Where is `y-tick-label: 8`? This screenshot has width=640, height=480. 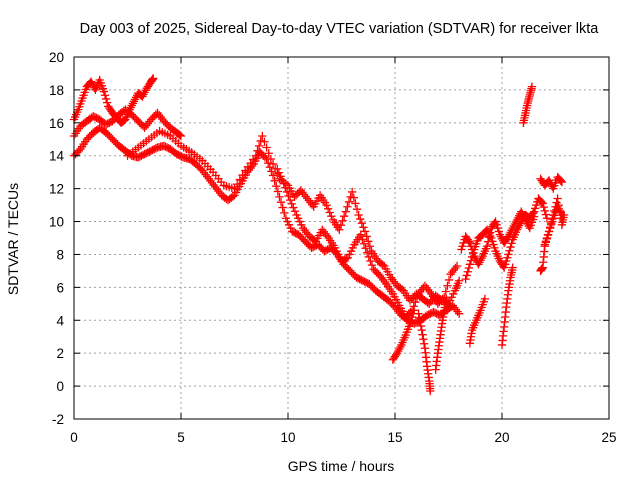 y-tick-label: 8 is located at coordinates (60, 254).